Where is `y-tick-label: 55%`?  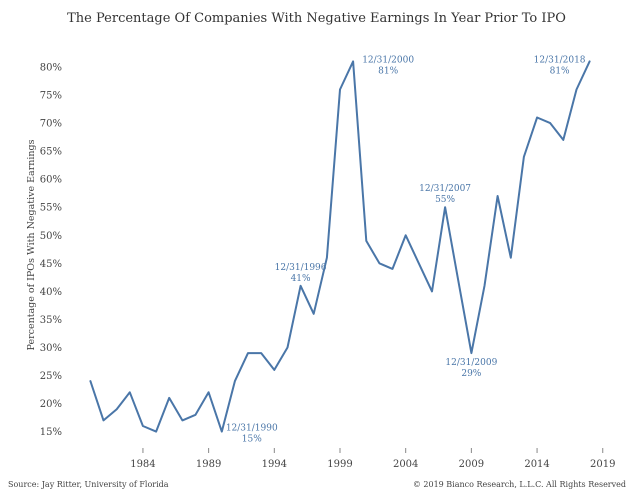
y-tick-label: 55% is located at coordinates (51, 208).